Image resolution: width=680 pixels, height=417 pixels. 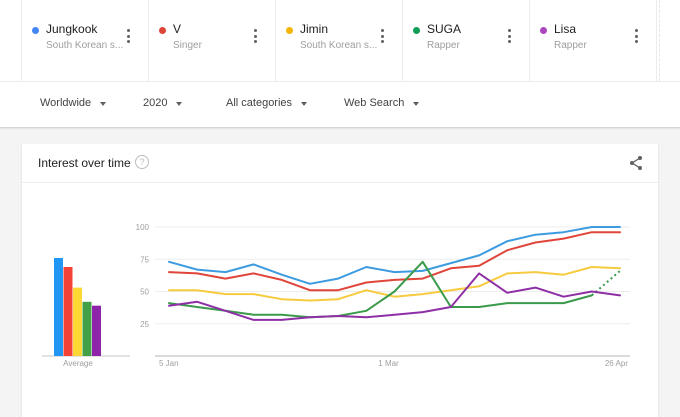 I want to click on term-name: Jimin, so click(x=314, y=29).